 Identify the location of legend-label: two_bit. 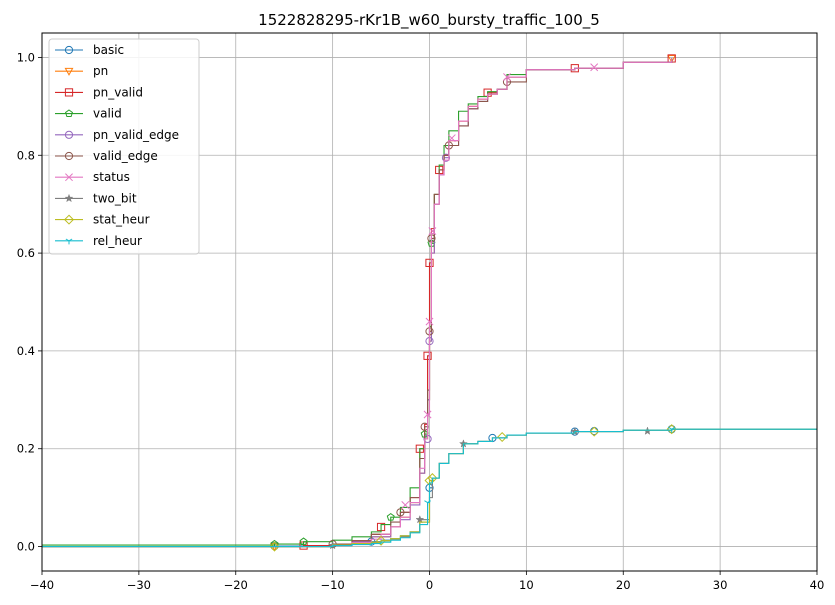
(115, 198).